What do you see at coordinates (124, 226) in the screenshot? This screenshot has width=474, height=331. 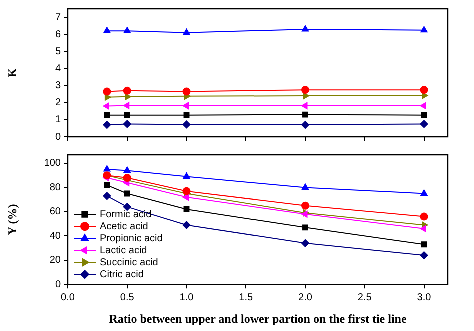 I see `legend-label: Acetic acid` at bounding box center [124, 226].